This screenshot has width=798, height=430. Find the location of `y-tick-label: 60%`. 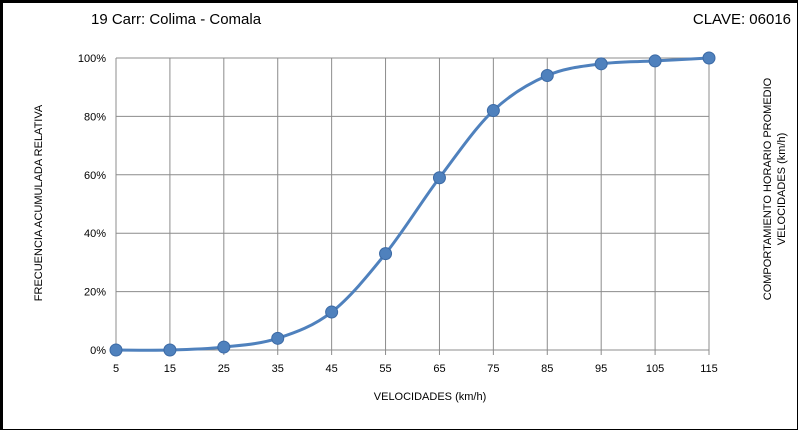

y-tick-label: 60% is located at coordinates (95, 176).